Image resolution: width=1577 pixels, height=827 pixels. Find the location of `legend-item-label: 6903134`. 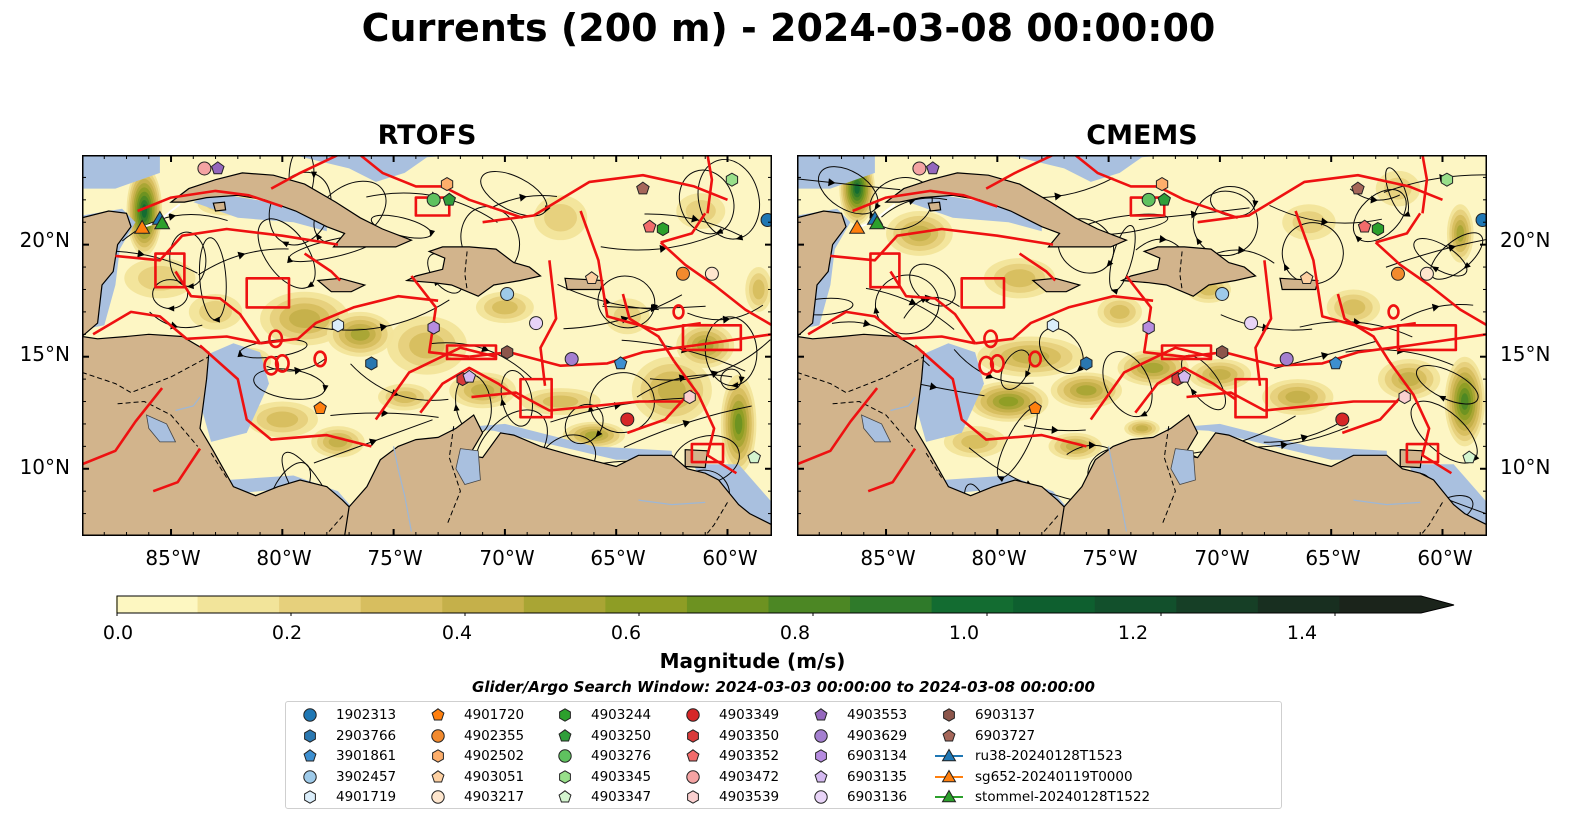

legend-item-label: 6903134 is located at coordinates (877, 756).